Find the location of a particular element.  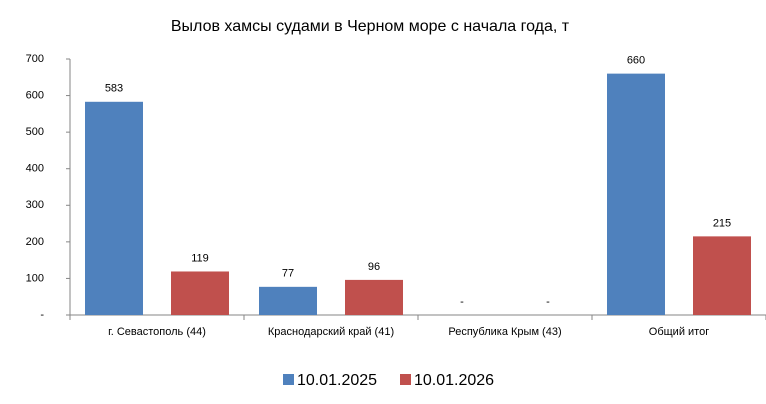

value-label: 96 is located at coordinates (374, 267).